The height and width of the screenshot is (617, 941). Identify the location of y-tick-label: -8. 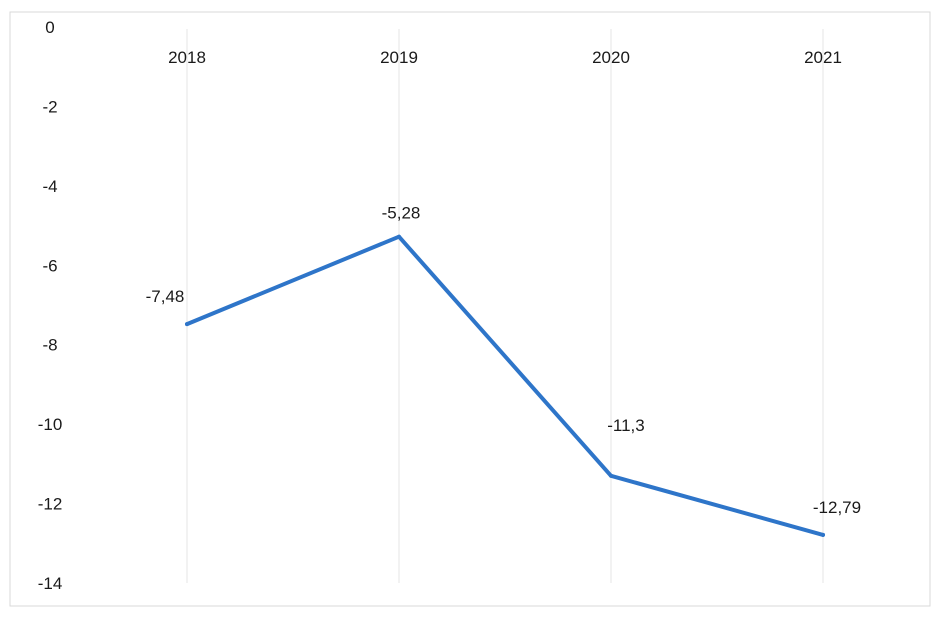
(49, 345).